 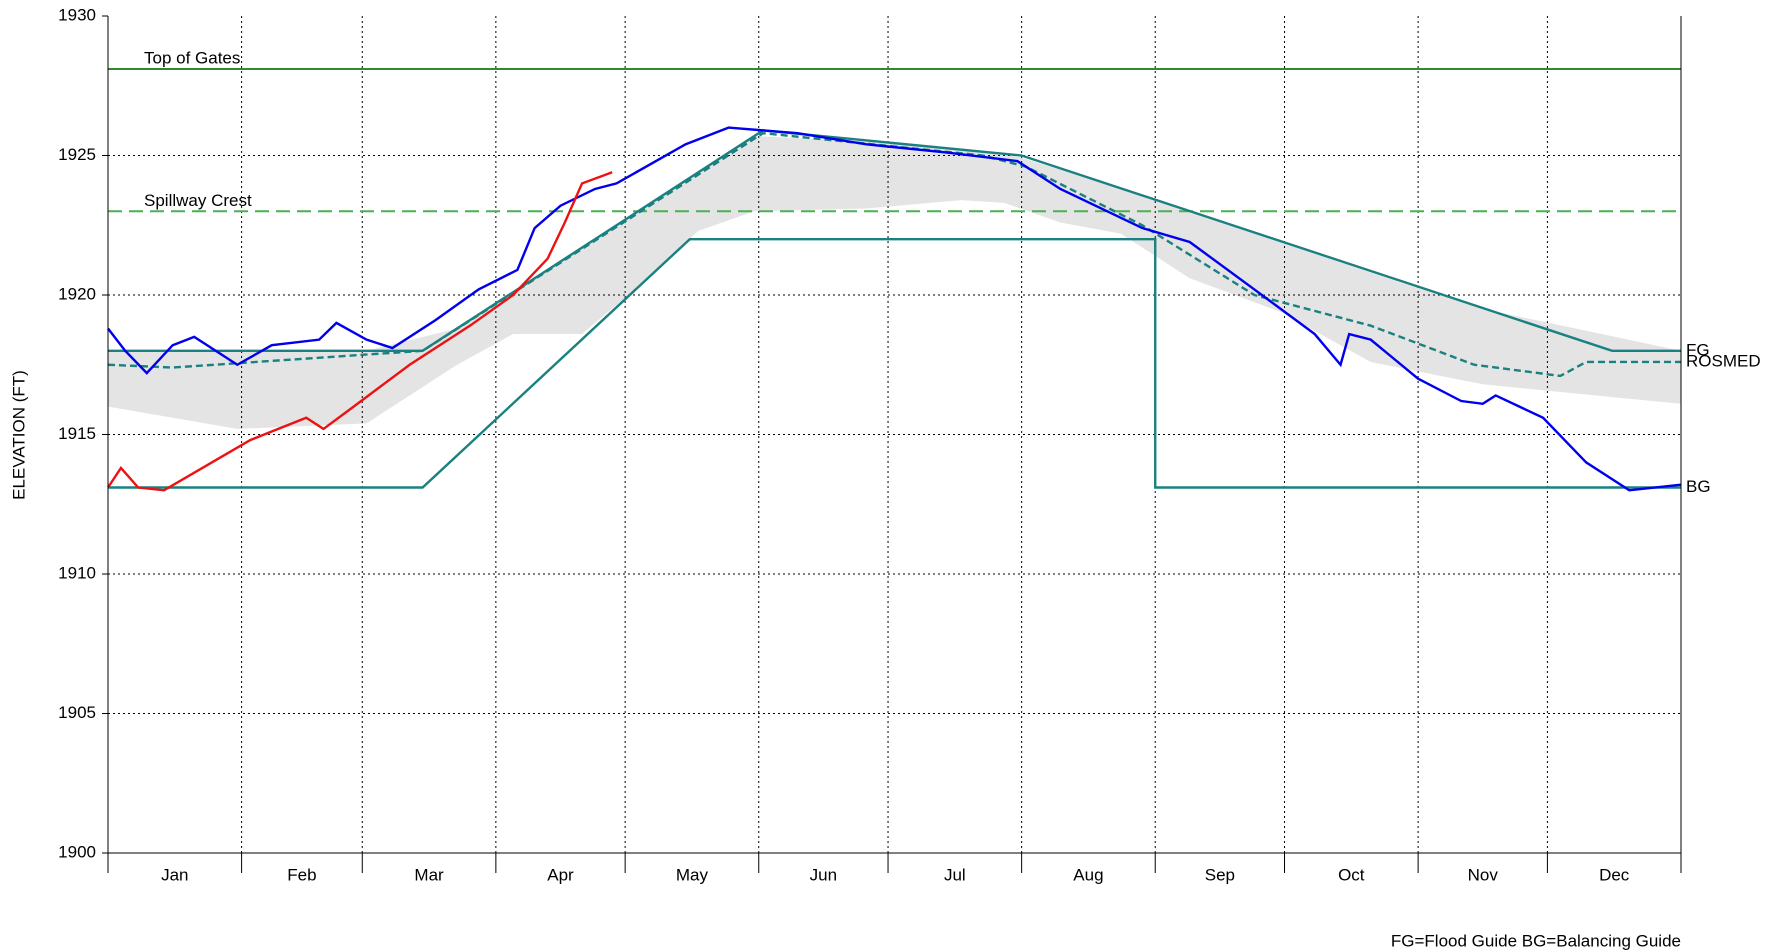 What do you see at coordinates (77, 293) in the screenshot?
I see `y-tick-label: 1920` at bounding box center [77, 293].